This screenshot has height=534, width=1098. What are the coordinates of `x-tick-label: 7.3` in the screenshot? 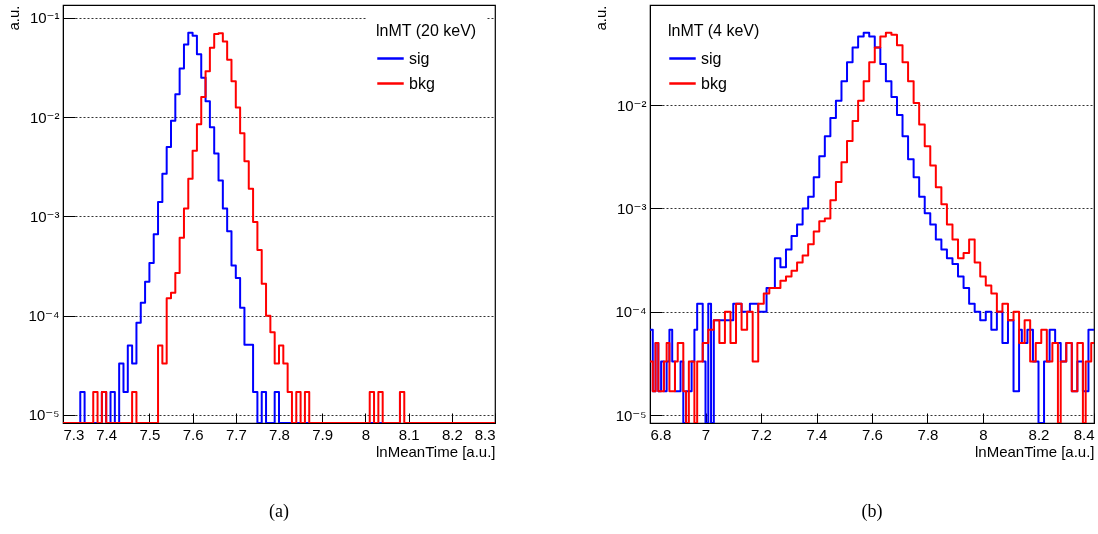 It's located at (74, 434).